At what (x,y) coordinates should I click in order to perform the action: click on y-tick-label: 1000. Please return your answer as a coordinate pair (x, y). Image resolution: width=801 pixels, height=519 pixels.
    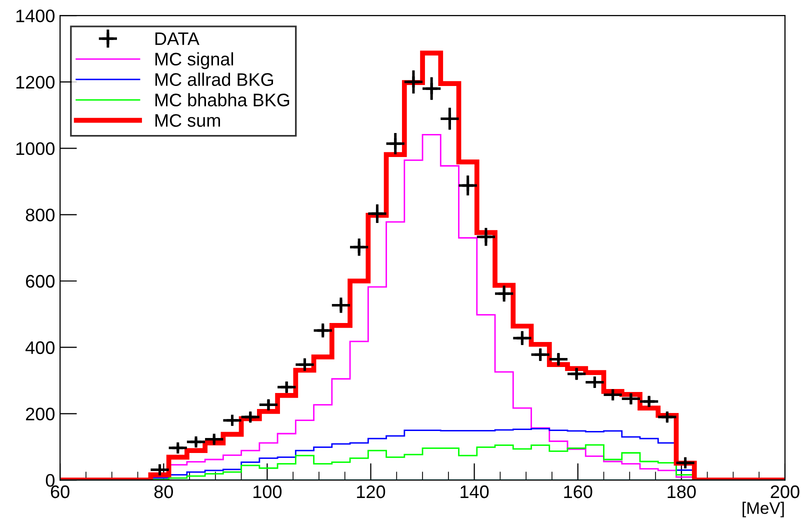
    Looking at the image, I should click on (35, 149).